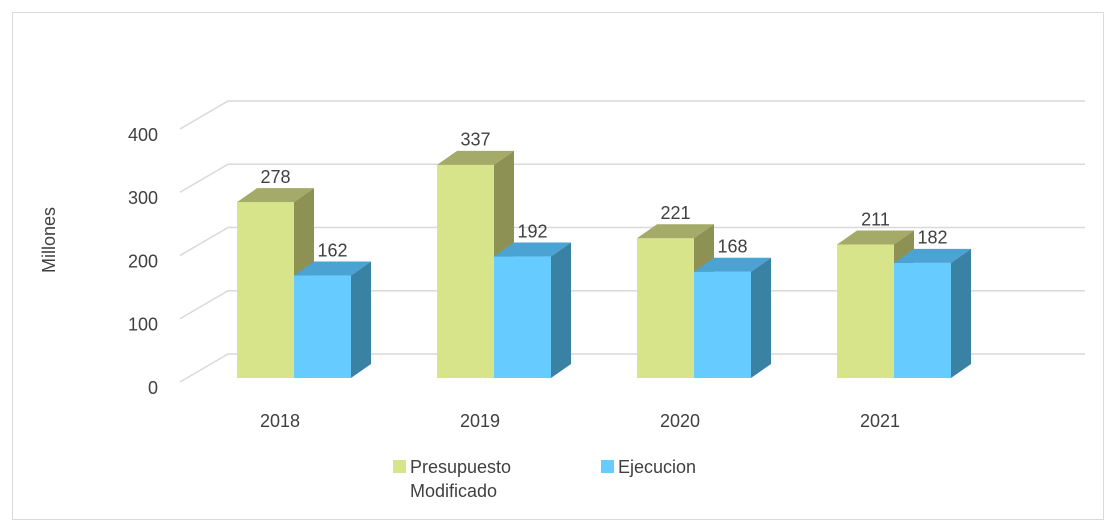  Describe the element at coordinates (143, 135) in the screenshot. I see `y-tick-label: 400` at that location.